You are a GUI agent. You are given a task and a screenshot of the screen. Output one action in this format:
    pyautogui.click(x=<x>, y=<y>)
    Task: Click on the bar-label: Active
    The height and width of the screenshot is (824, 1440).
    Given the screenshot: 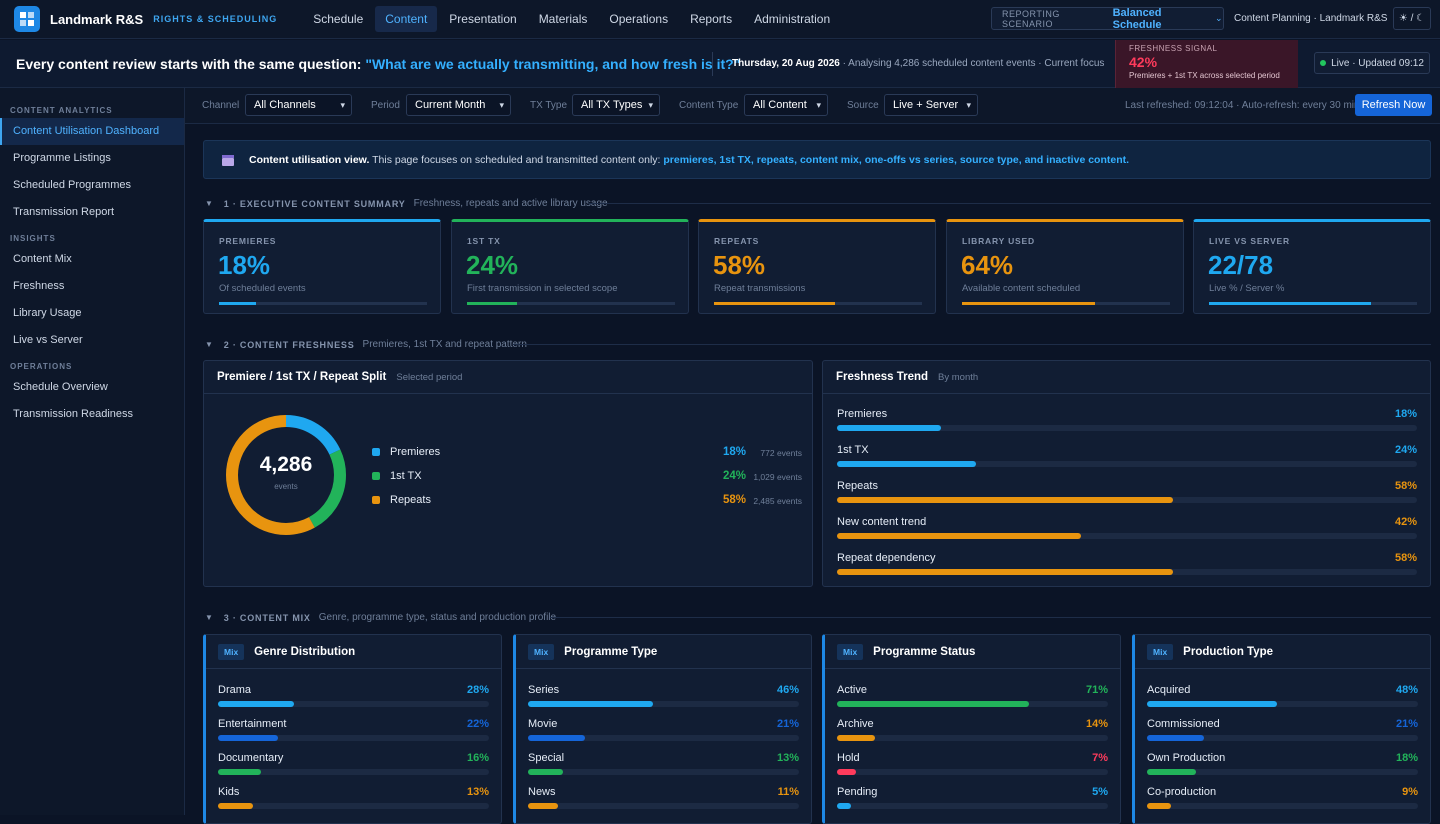 What is the action you would take?
    pyautogui.click(x=852, y=690)
    